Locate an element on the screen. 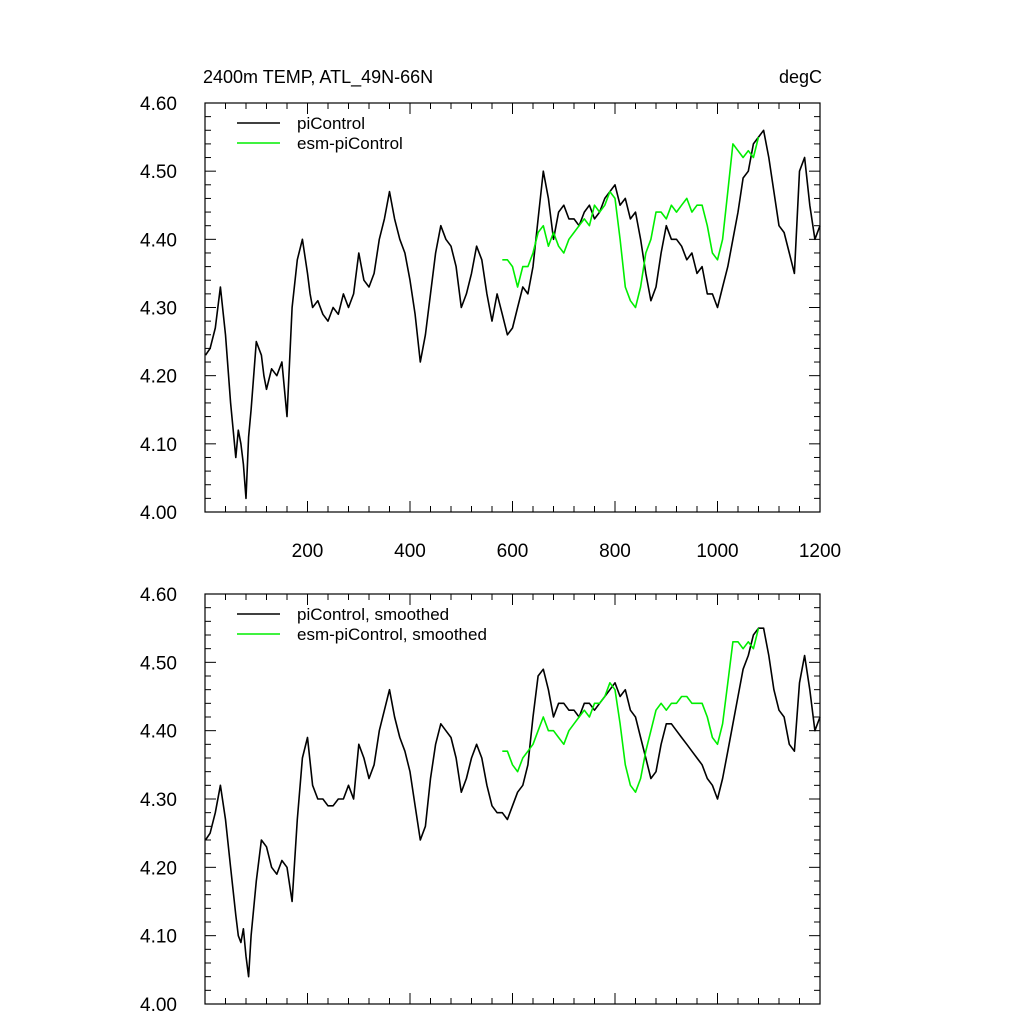 This screenshot has width=1024, height=1024. legend-label: piControl, smoothed is located at coordinates (373, 614).